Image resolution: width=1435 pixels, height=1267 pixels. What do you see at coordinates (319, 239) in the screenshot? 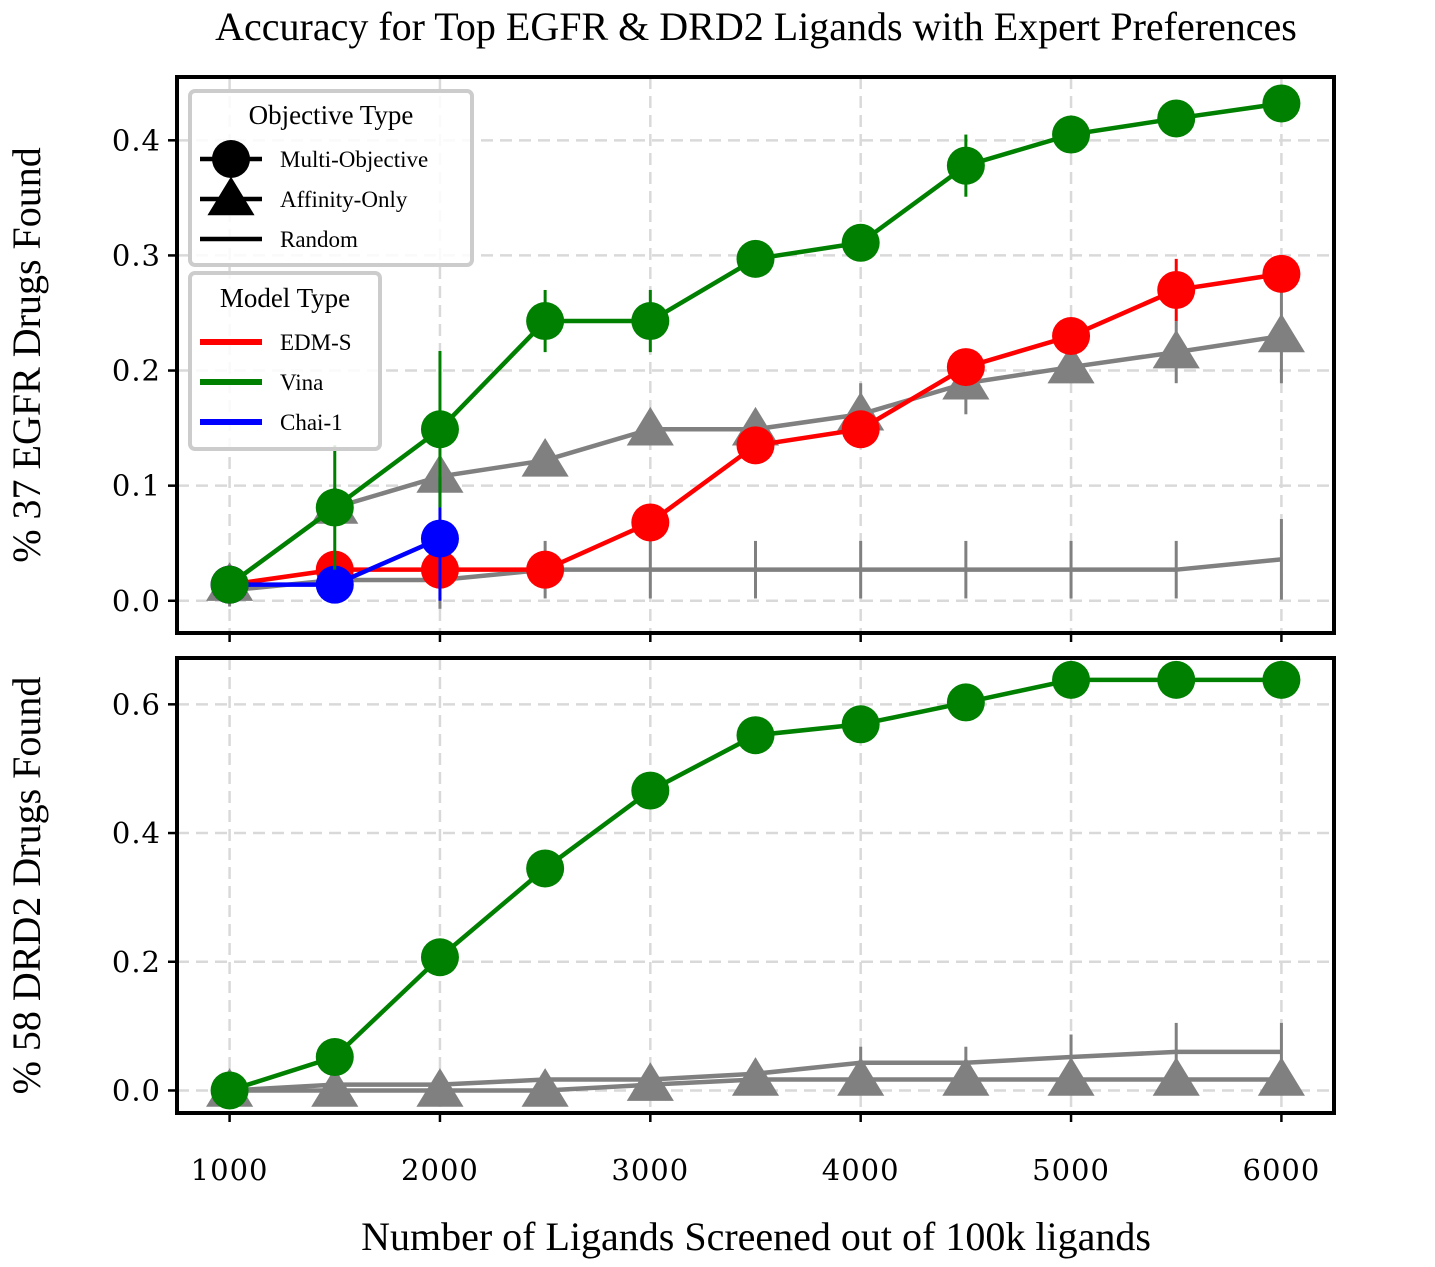
I see `legend-label: Random` at bounding box center [319, 239].